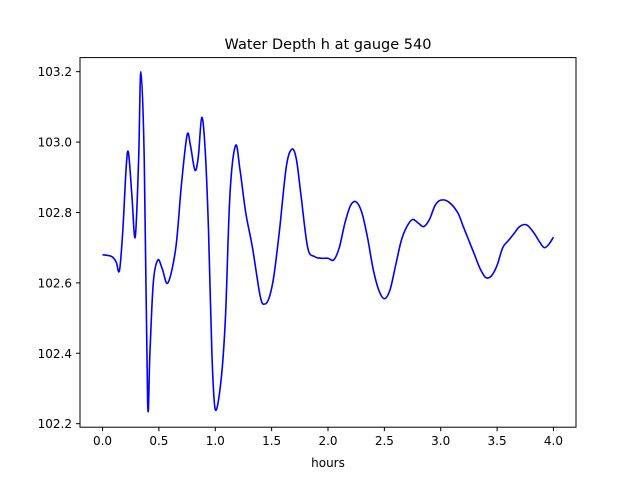 This screenshot has width=640, height=480. Describe the element at coordinates (55, 143) in the screenshot. I see `y-tick-label: 103.0` at that location.